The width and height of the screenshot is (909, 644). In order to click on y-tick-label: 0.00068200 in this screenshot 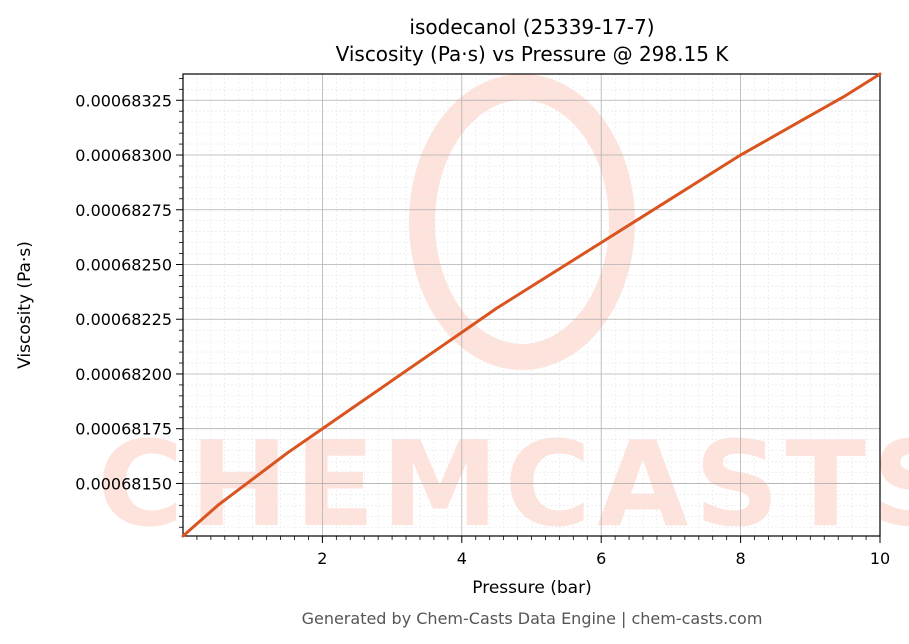, I will do `click(123, 374)`.